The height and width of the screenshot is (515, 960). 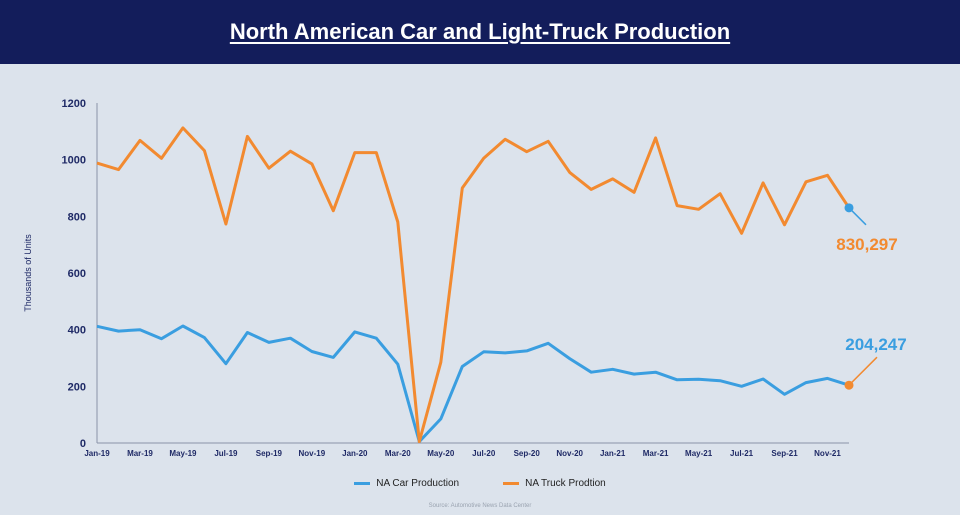 I want to click on legend-swatch-car, so click(x=362, y=483).